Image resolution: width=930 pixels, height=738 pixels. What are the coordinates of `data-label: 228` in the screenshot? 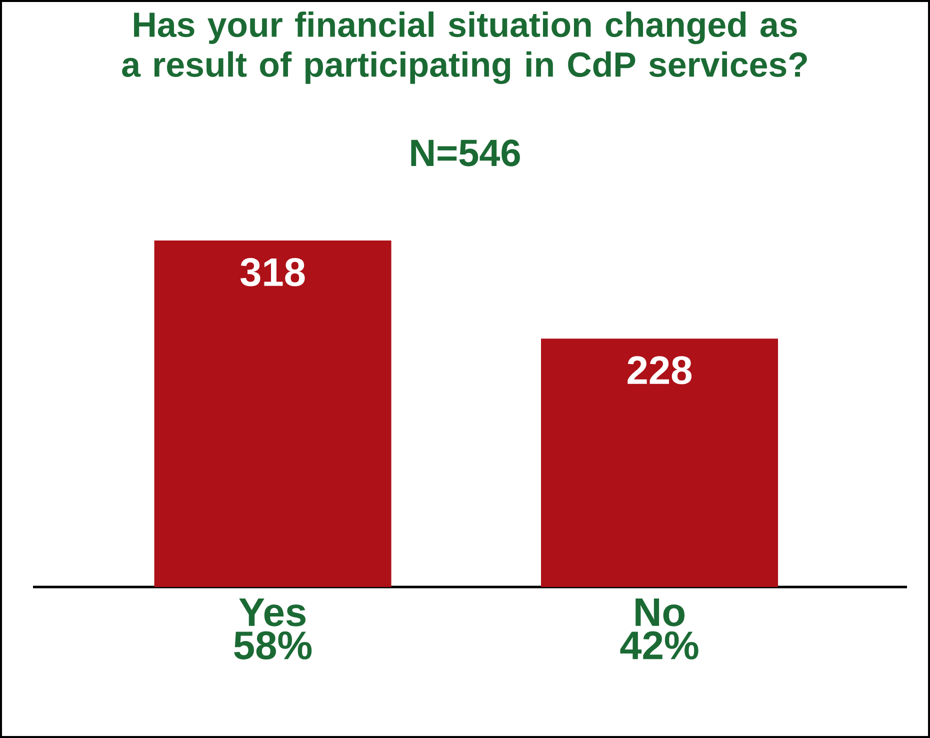 It's located at (660, 370).